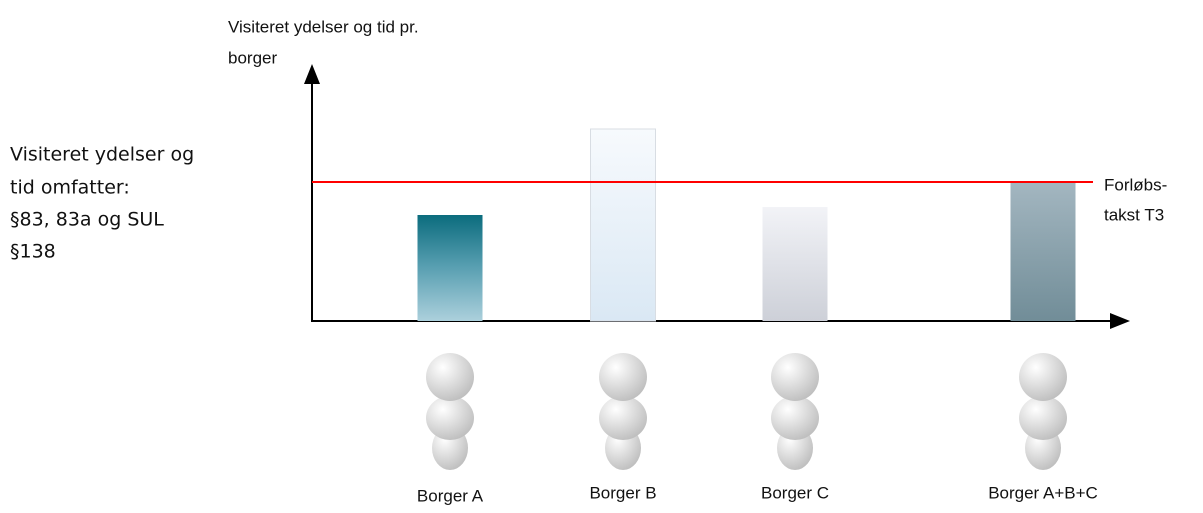 Image resolution: width=1203 pixels, height=513 pixels. What do you see at coordinates (70, 188) in the screenshot?
I see `annotation-line: tid omfatter:` at bounding box center [70, 188].